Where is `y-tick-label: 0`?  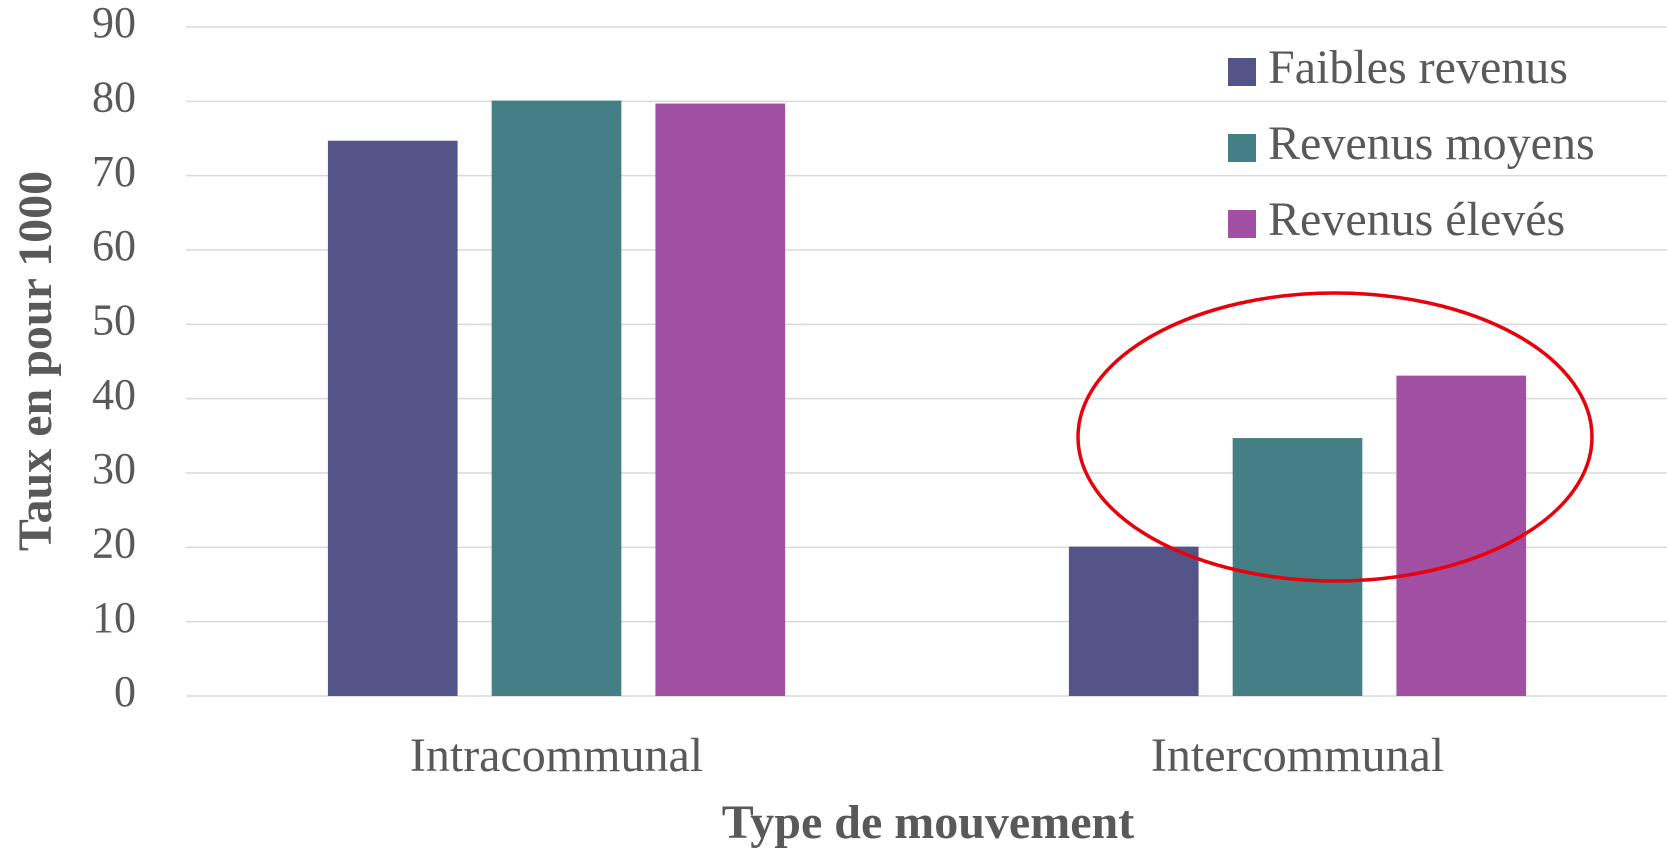 y-tick-label: 0 is located at coordinates (125, 691).